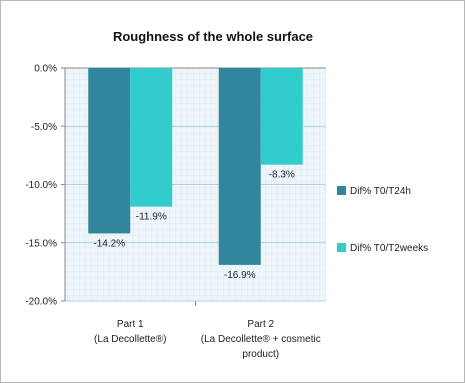  Describe the element at coordinates (44, 127) in the screenshot. I see `y-tick-label: -5.0%` at that location.